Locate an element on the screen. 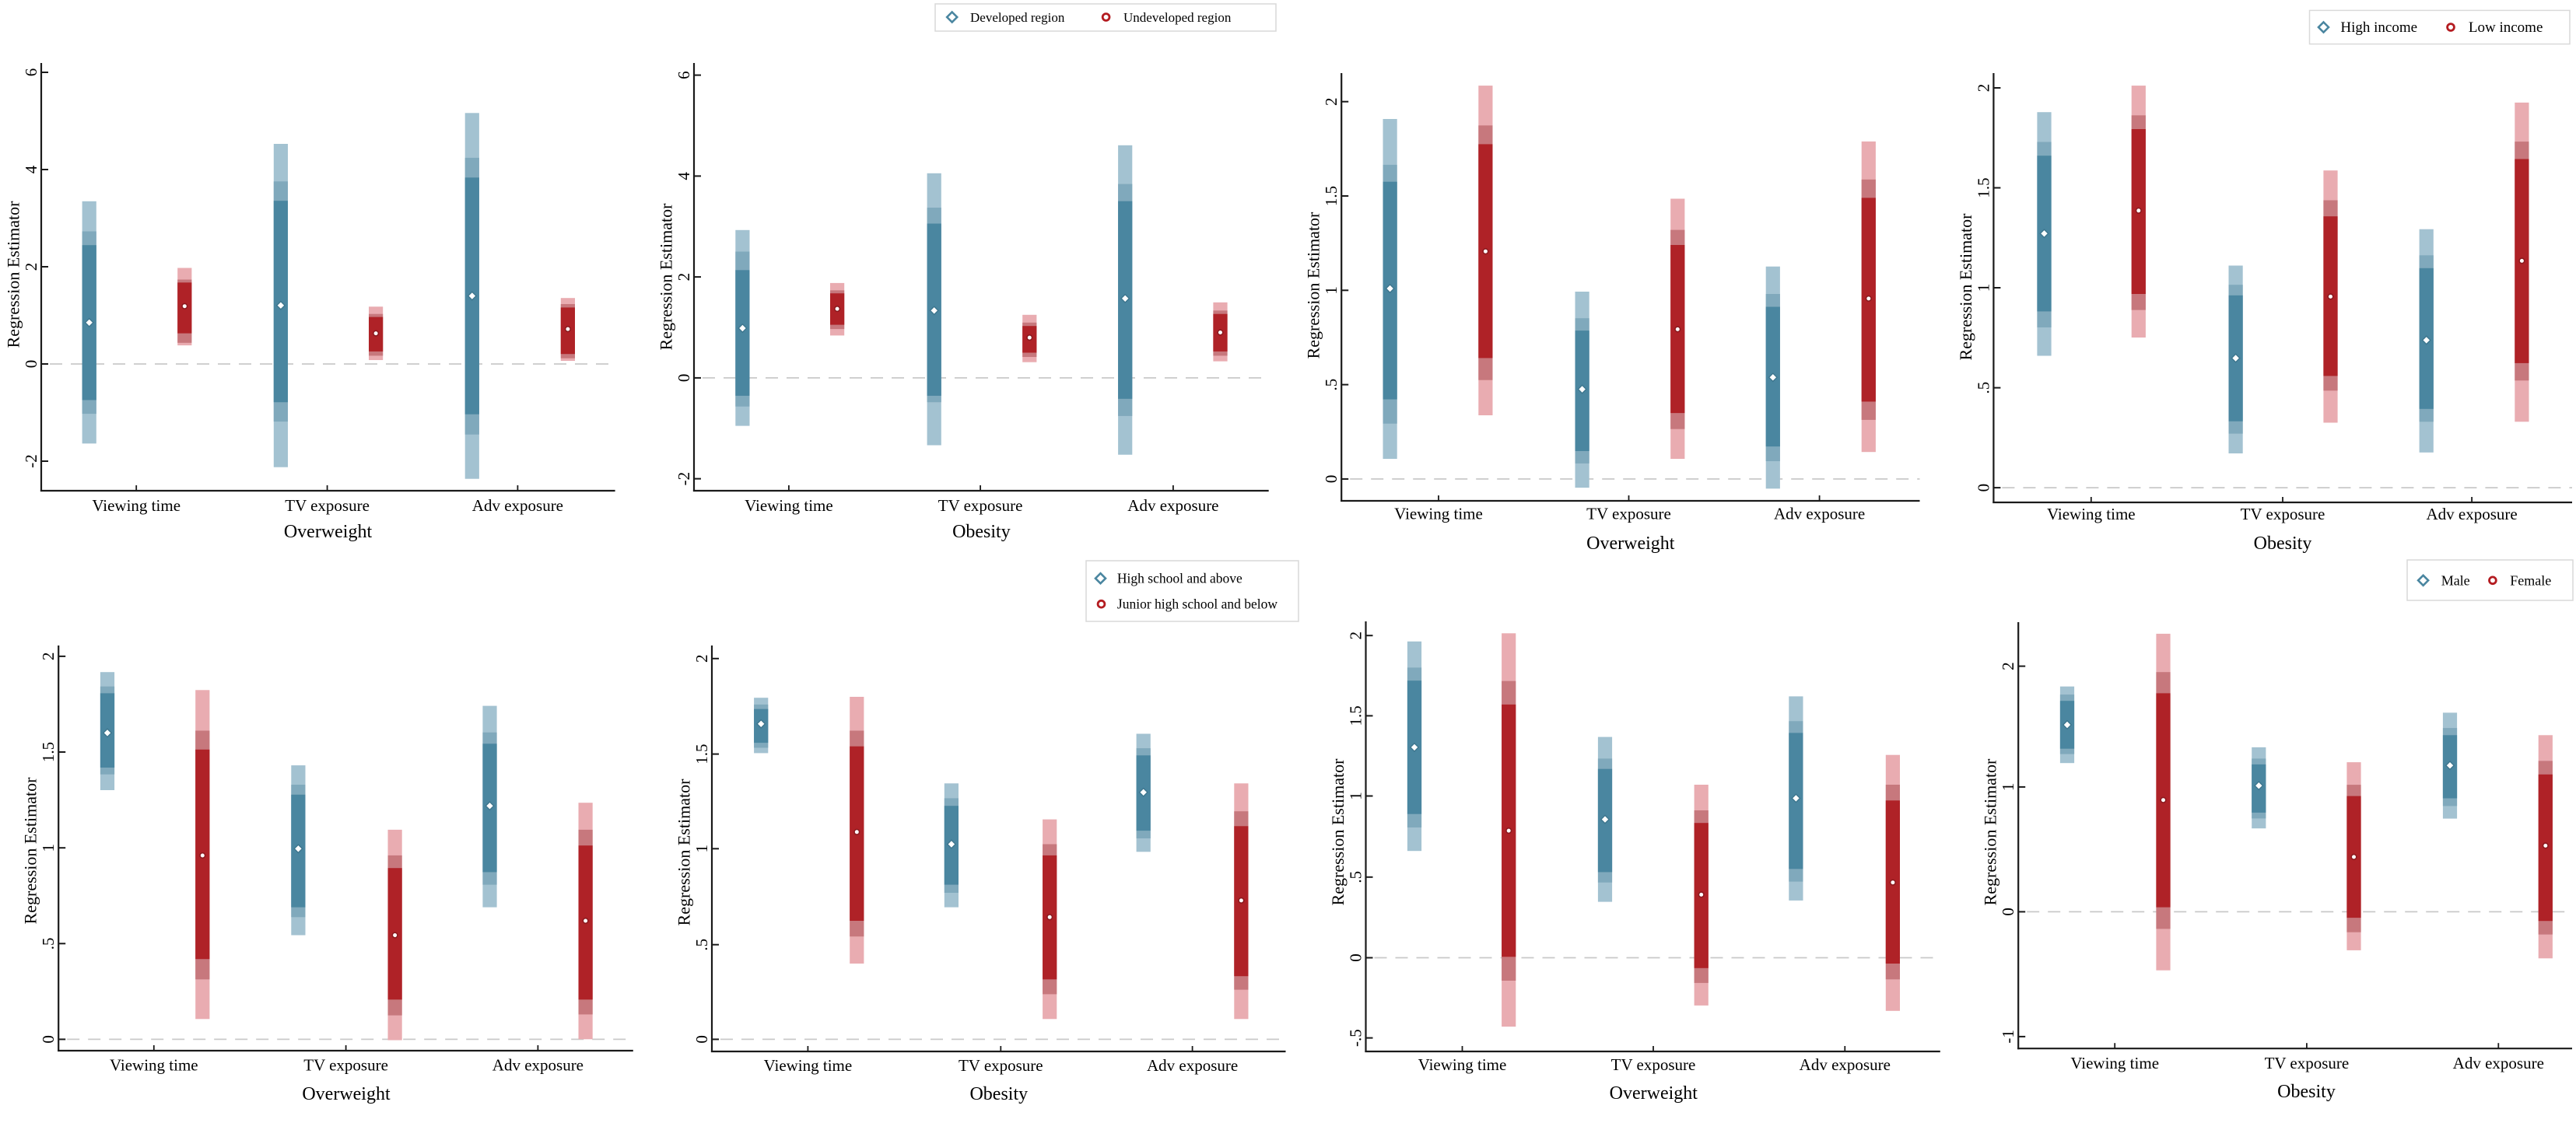  svg-text: Female is located at coordinates (2530, 580).